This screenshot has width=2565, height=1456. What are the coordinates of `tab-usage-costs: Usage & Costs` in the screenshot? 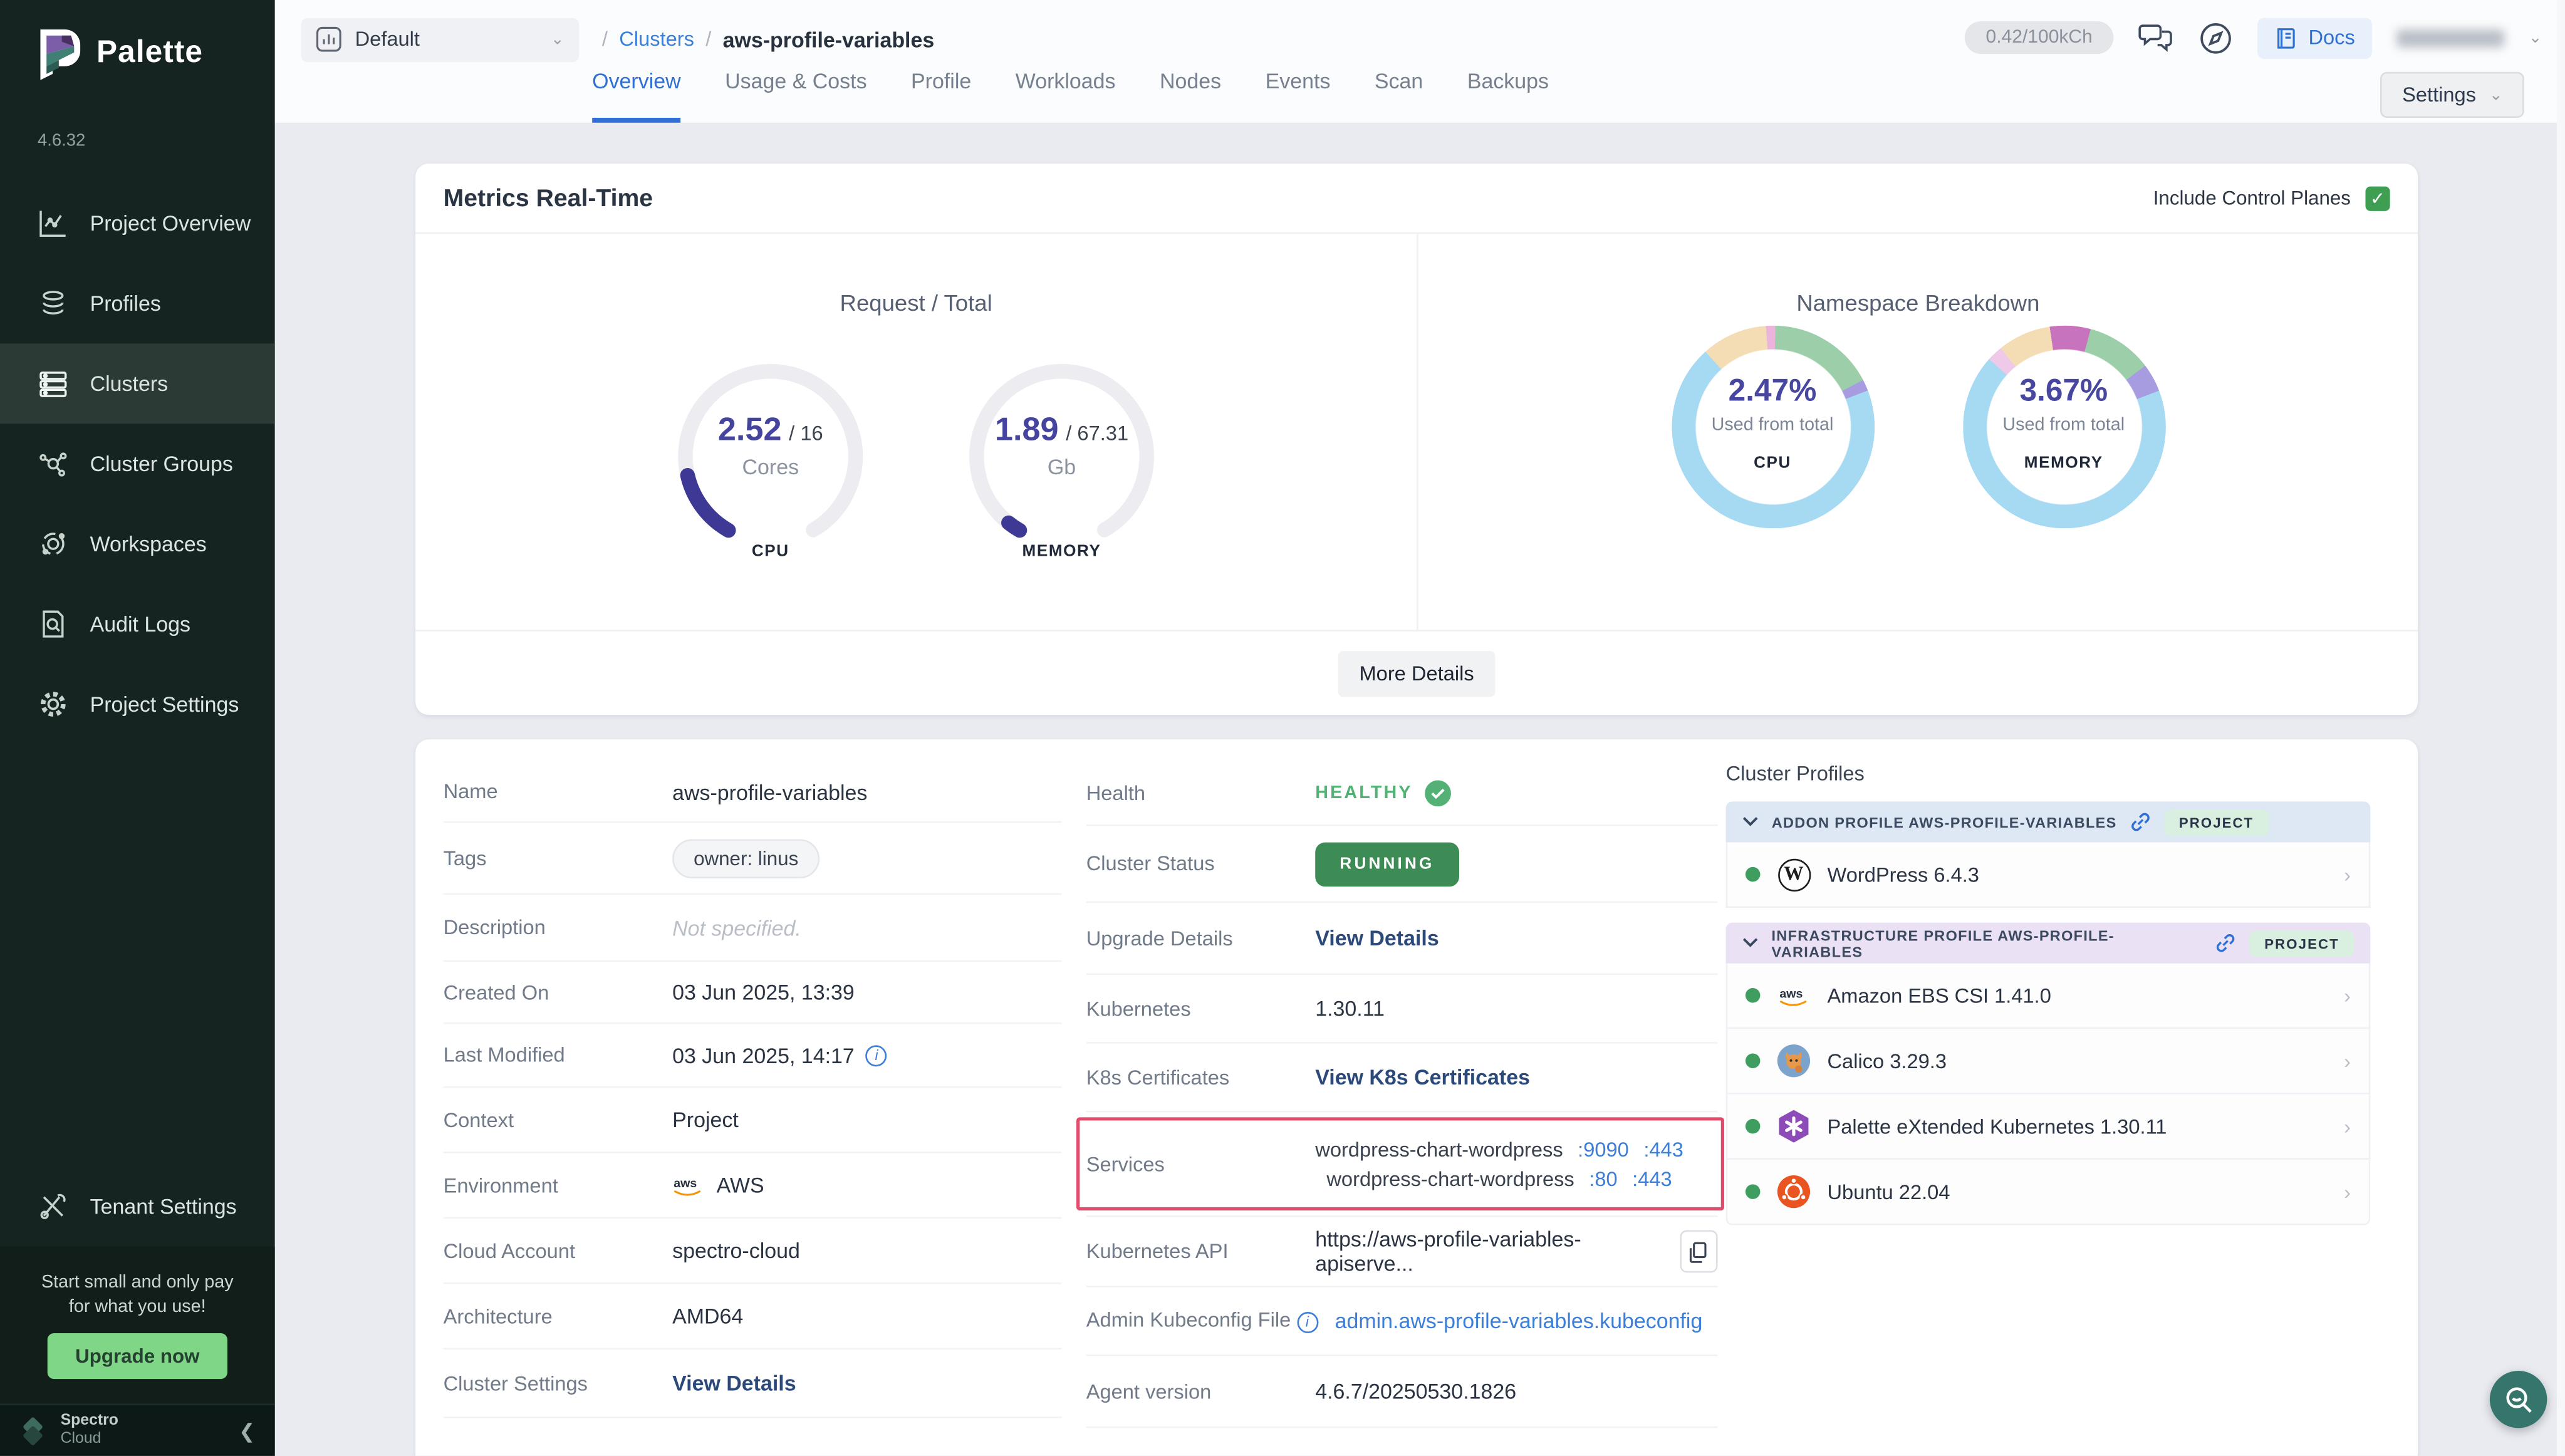 It's located at (796, 80).